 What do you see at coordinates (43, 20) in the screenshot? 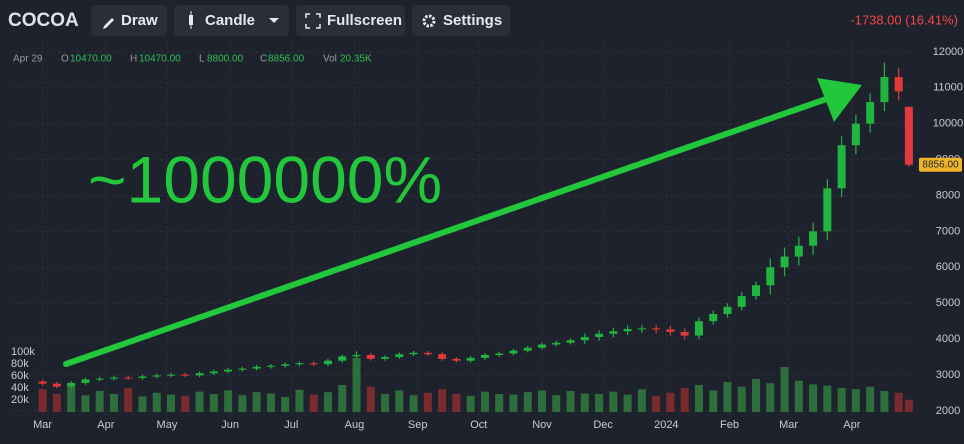
I see `symbol: COCOA` at bounding box center [43, 20].